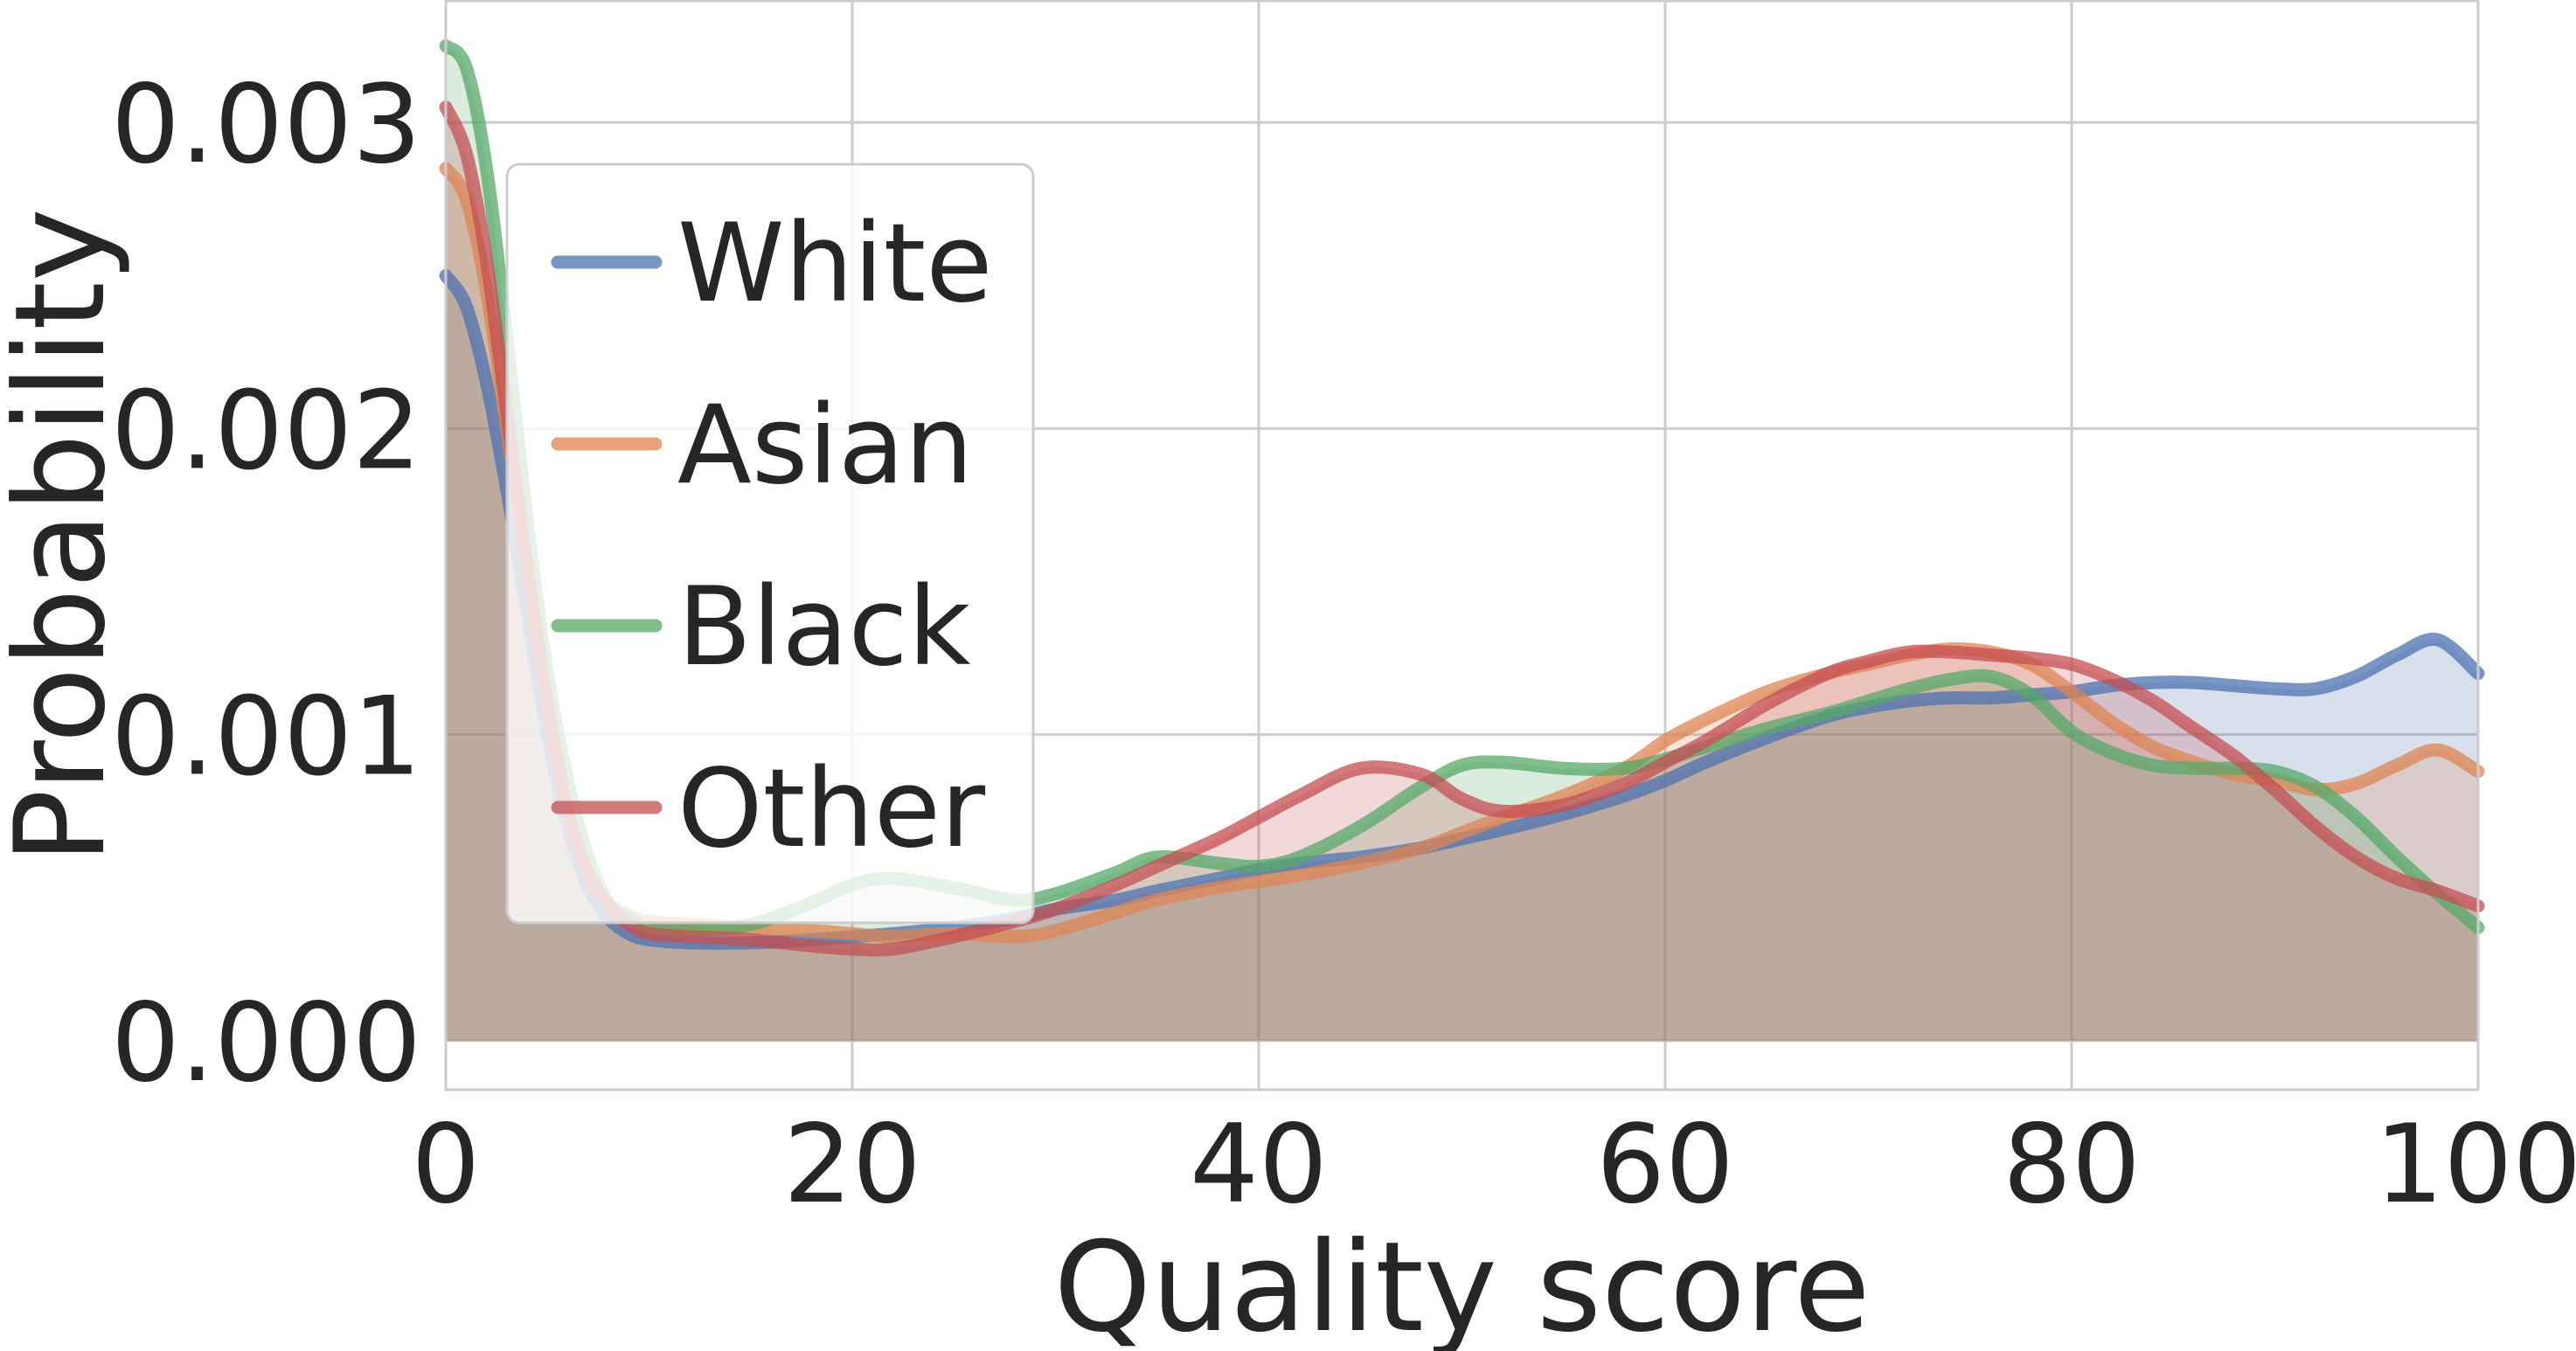 The width and height of the screenshot is (2576, 1351). What do you see at coordinates (825, 446) in the screenshot?
I see `legend-label-asian: Asian` at bounding box center [825, 446].